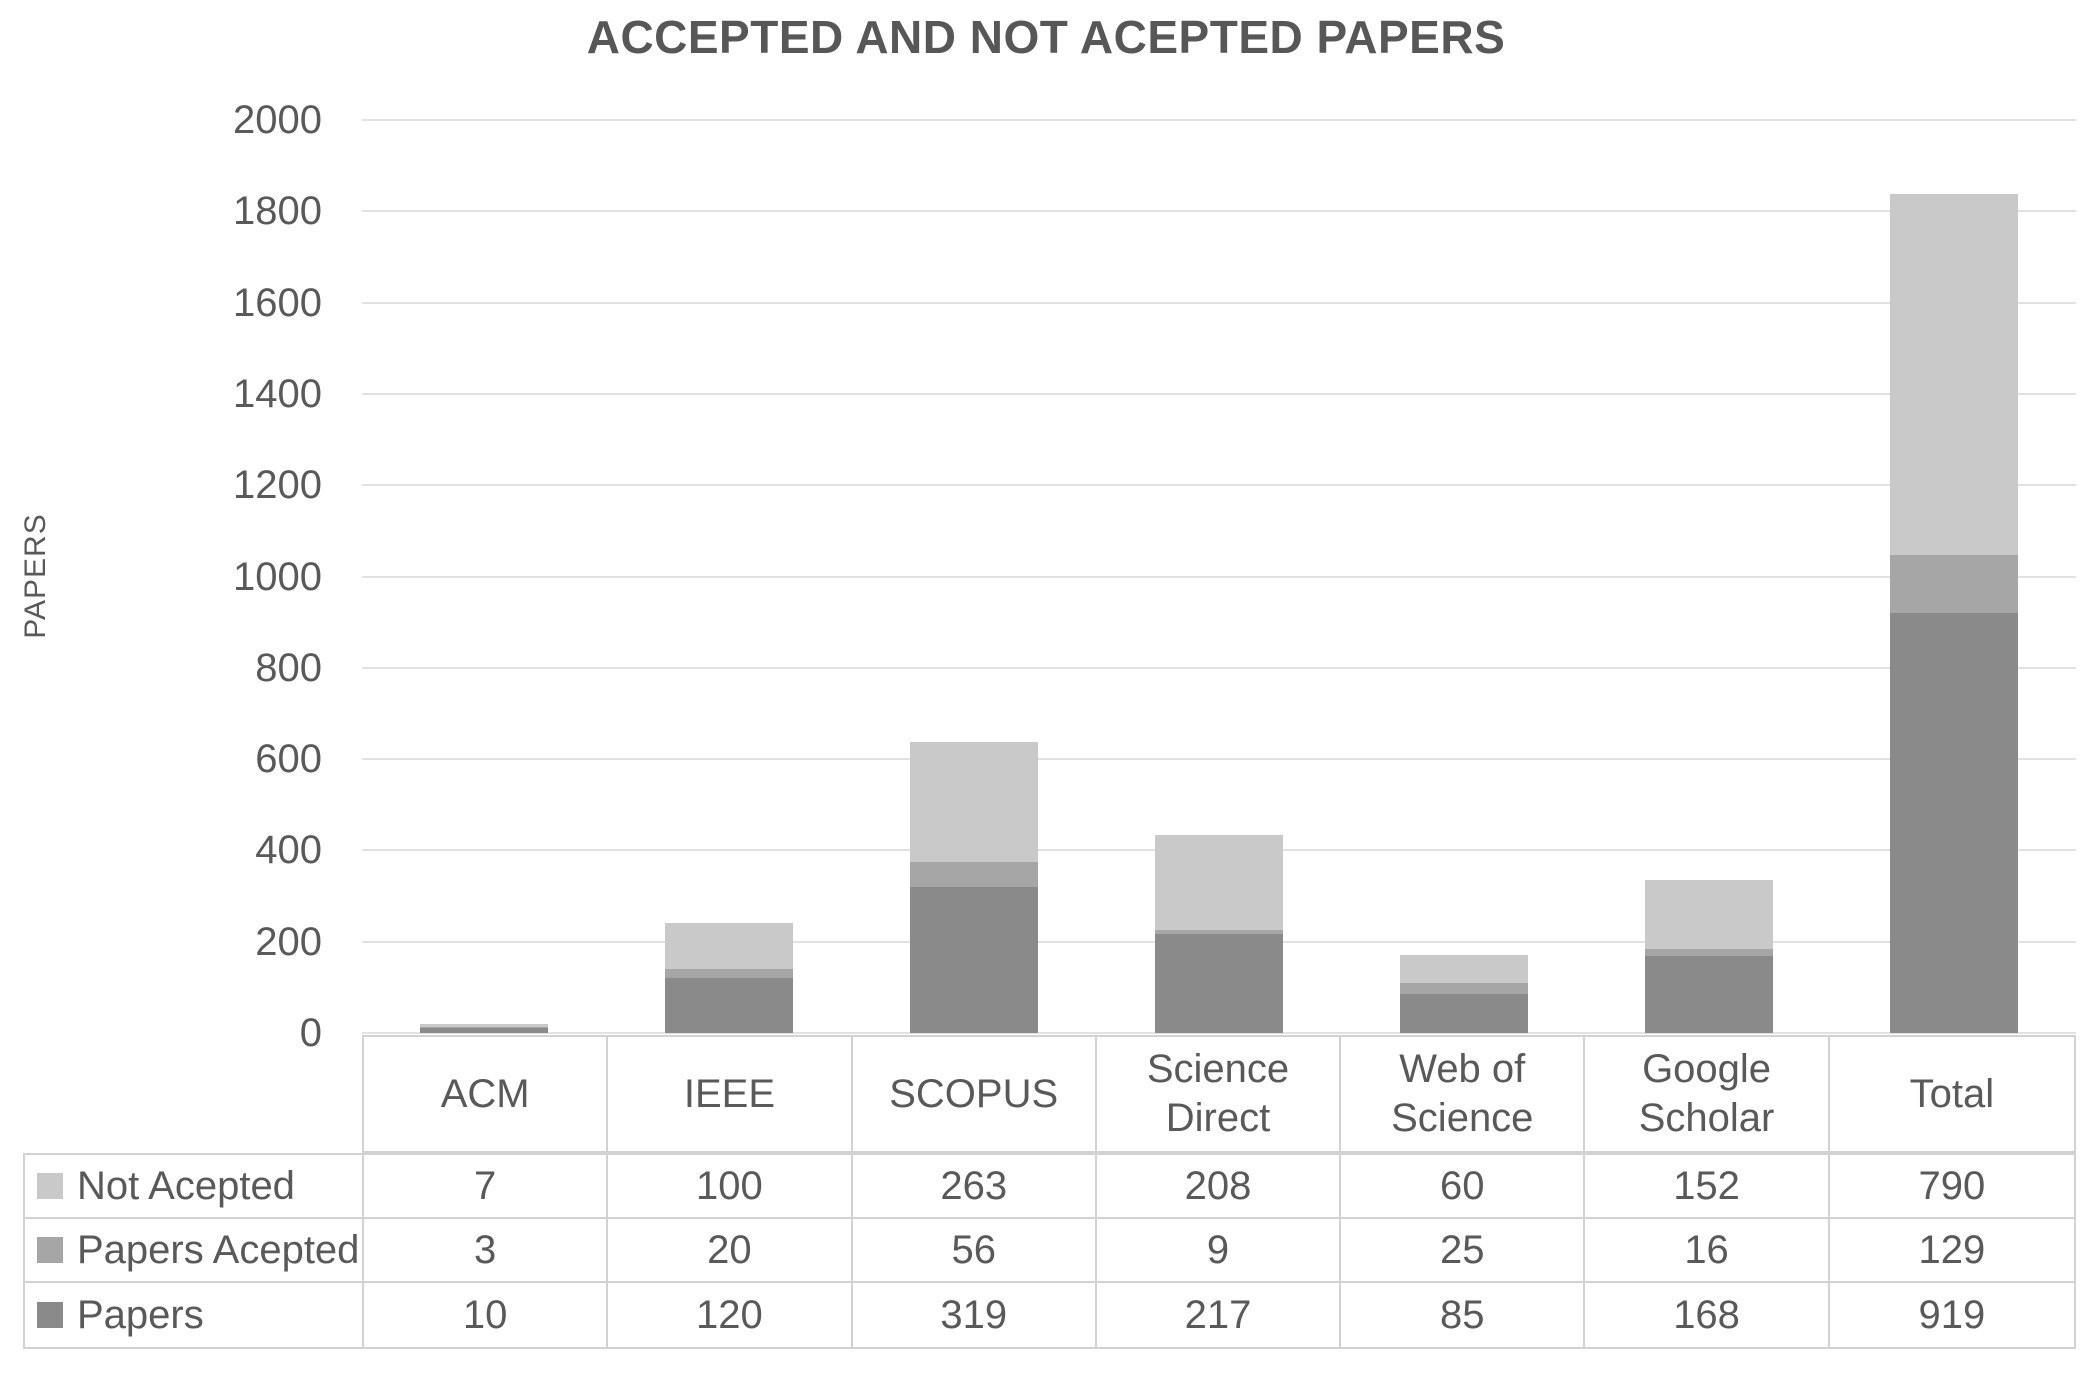  Describe the element at coordinates (730, 1186) in the screenshot. I see `table-value-cell: 100` at that location.